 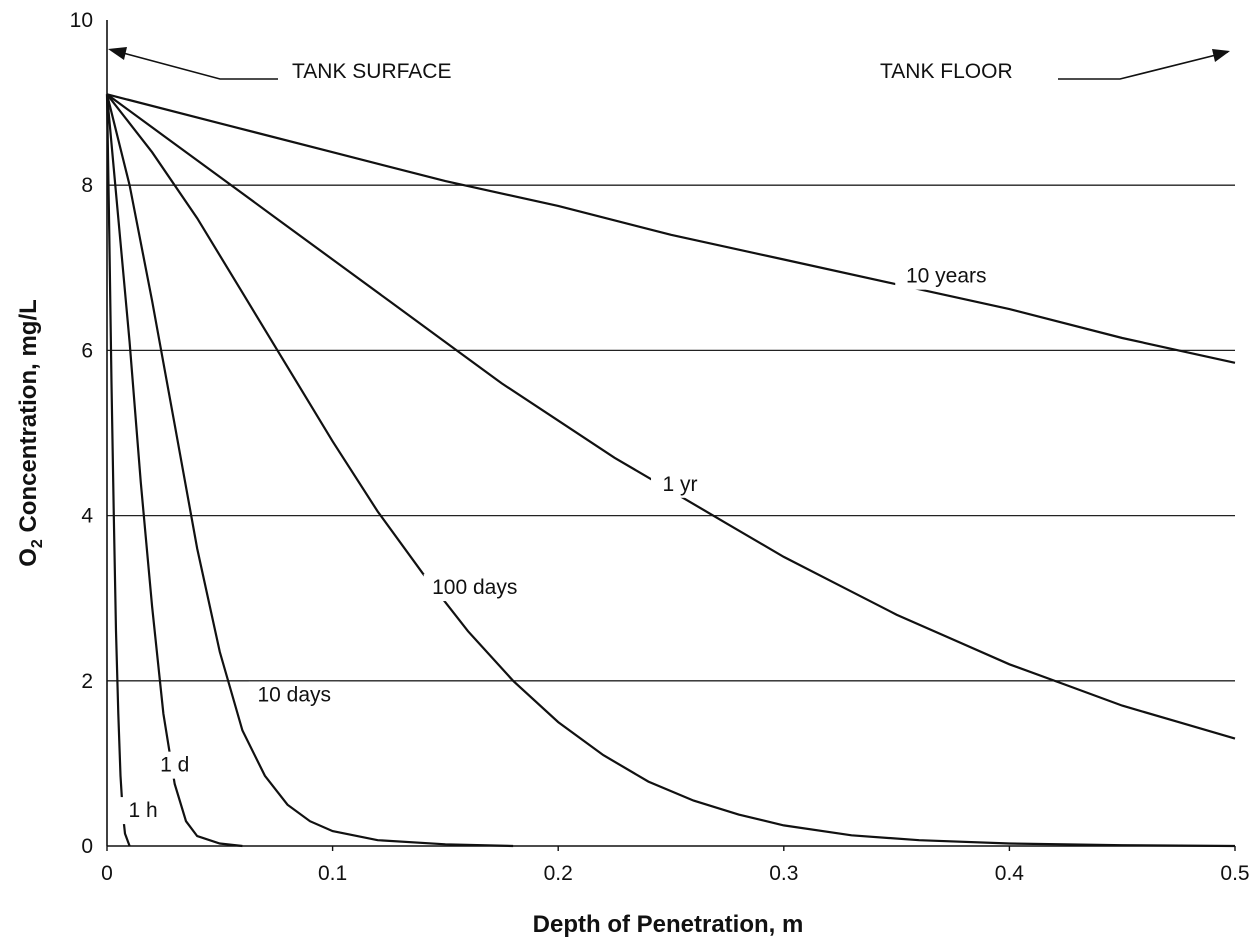 What do you see at coordinates (1143, 65) in the screenshot?
I see `tank-floor-arrow` at bounding box center [1143, 65].